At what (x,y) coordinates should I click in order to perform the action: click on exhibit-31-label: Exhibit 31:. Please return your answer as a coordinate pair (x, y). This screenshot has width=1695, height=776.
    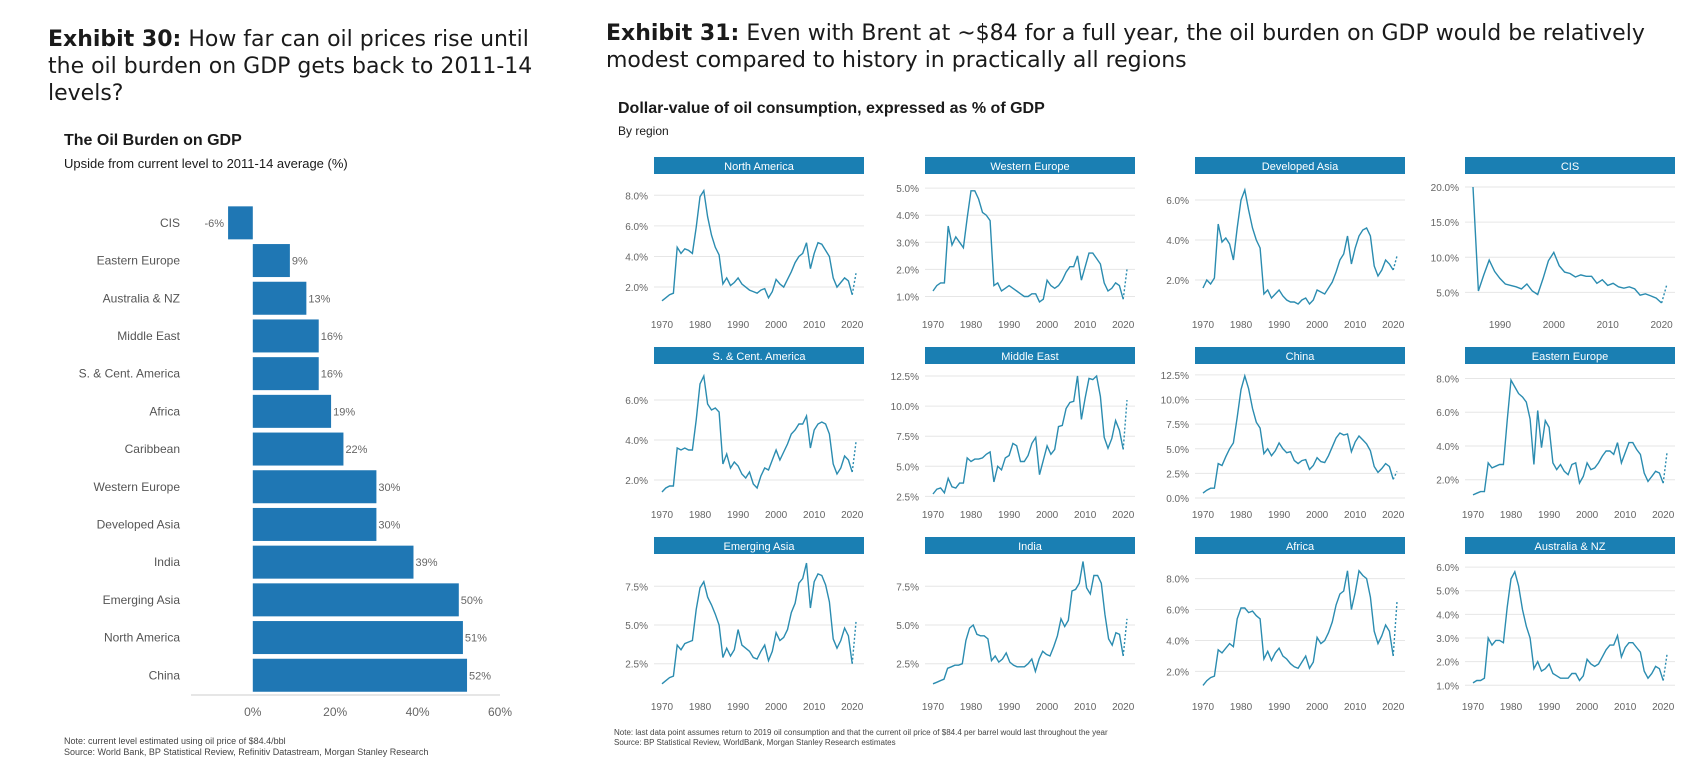
    Looking at the image, I should click on (673, 33).